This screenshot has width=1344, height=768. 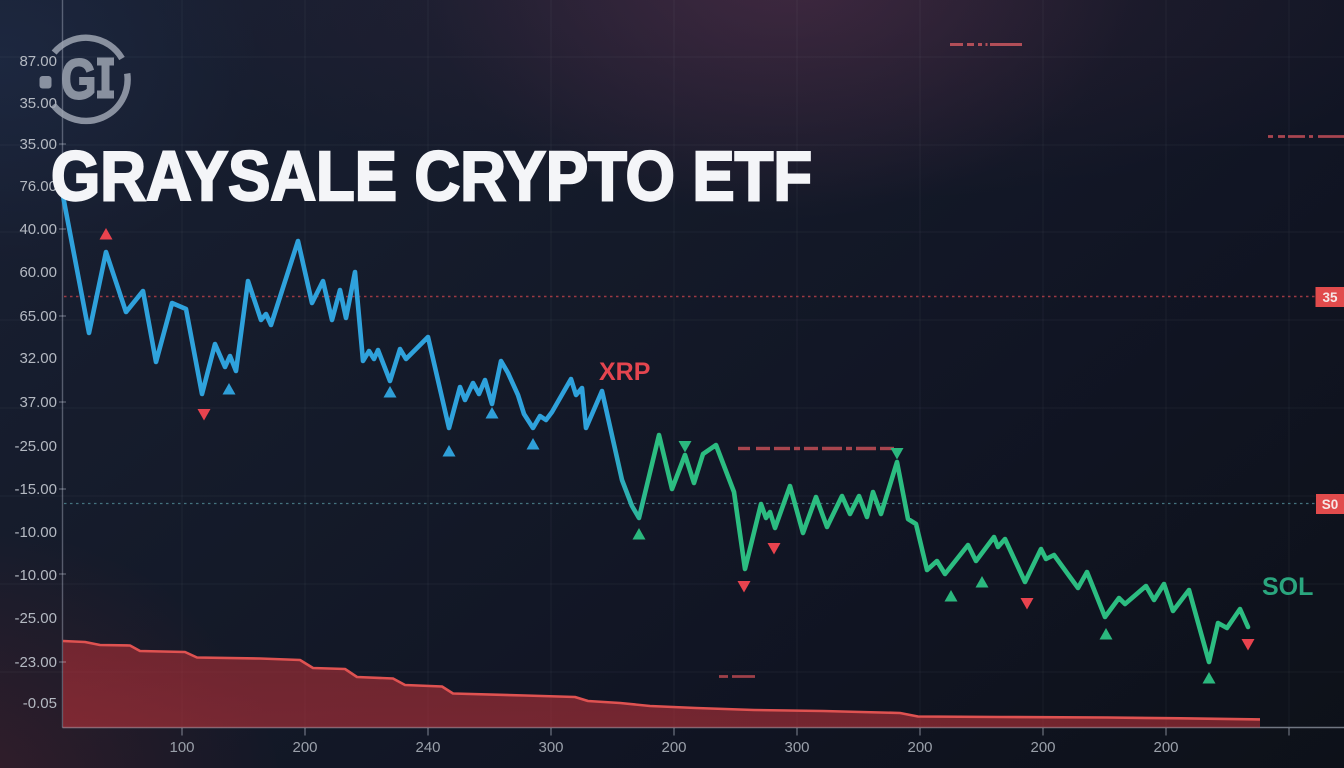 What do you see at coordinates (431, 176) in the screenshot?
I see `svg-text: GRAYSALE CRYPTO ETF` at bounding box center [431, 176].